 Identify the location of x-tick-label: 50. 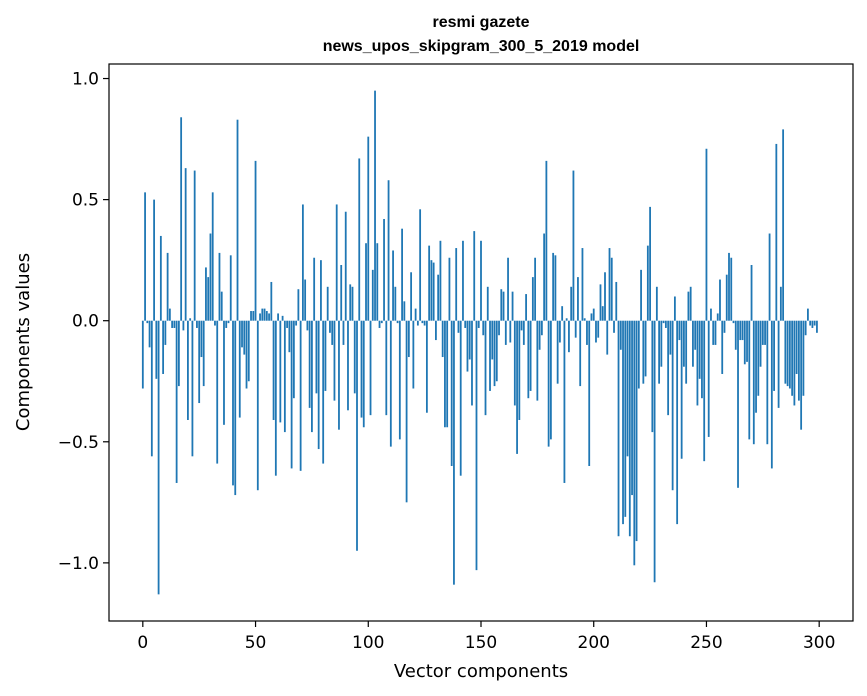
(256, 643).